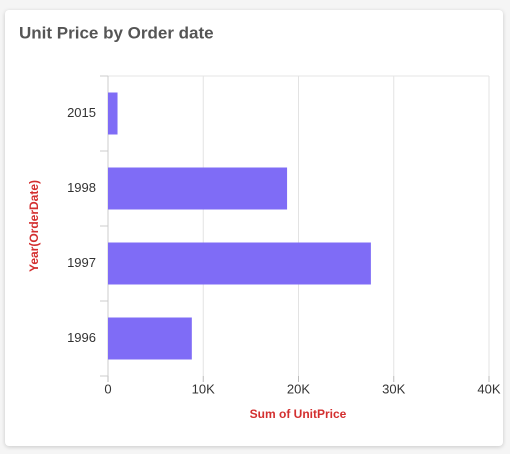 The width and height of the screenshot is (510, 454). Describe the element at coordinates (393, 388) in the screenshot. I see `x-tick-label: 30K` at that location.